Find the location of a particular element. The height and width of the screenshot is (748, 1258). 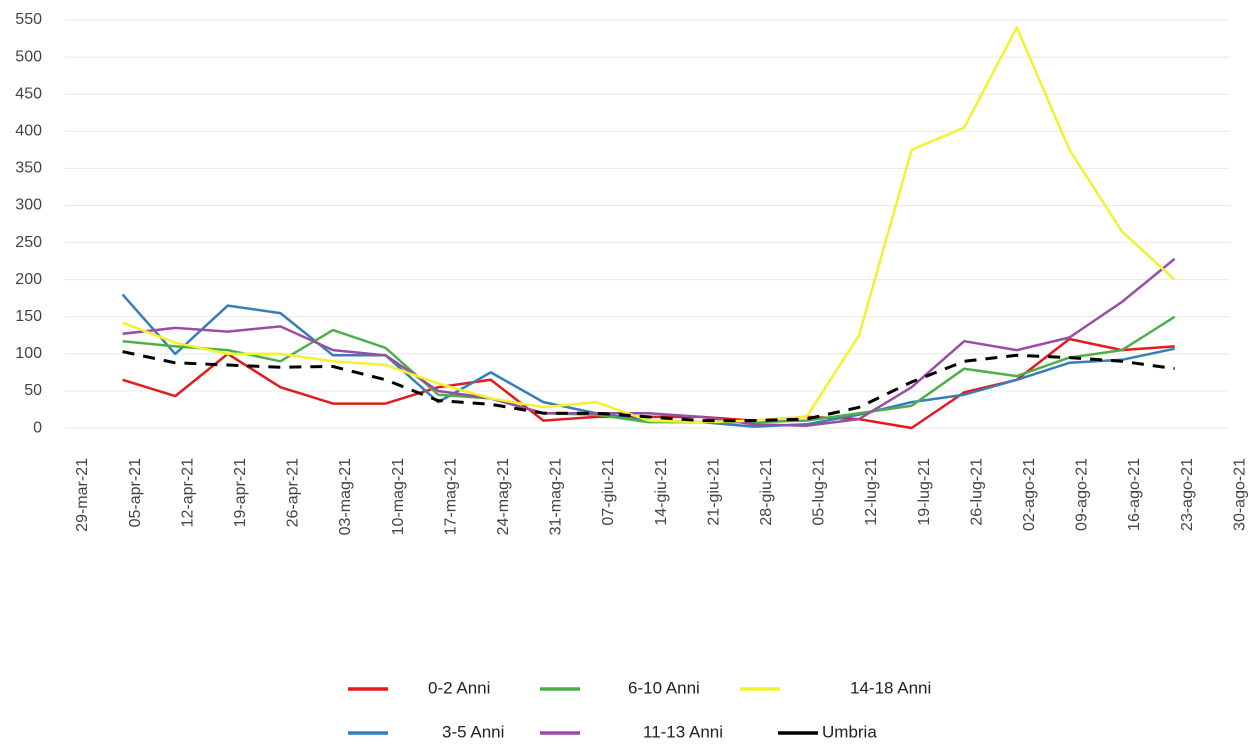

x-tick-label: 09-ago-21 is located at coordinates (1082, 494).